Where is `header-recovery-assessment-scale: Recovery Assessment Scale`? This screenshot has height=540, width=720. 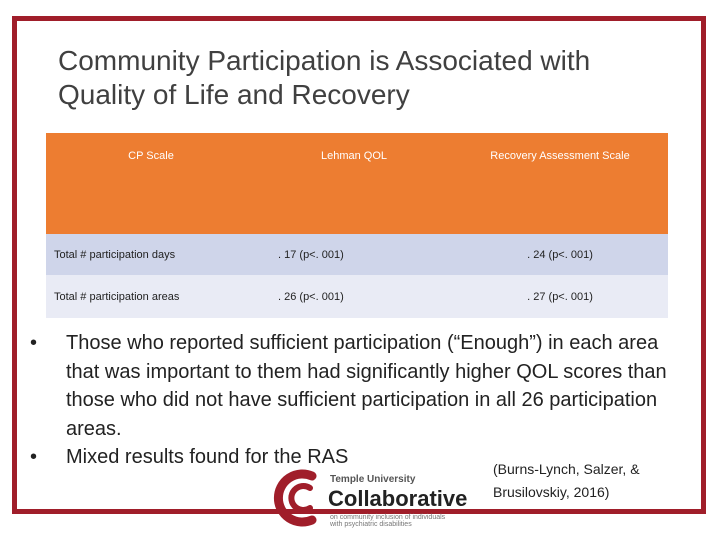
header-recovery-assessment-scale: Recovery Assessment Scale is located at coordinates (560, 183).